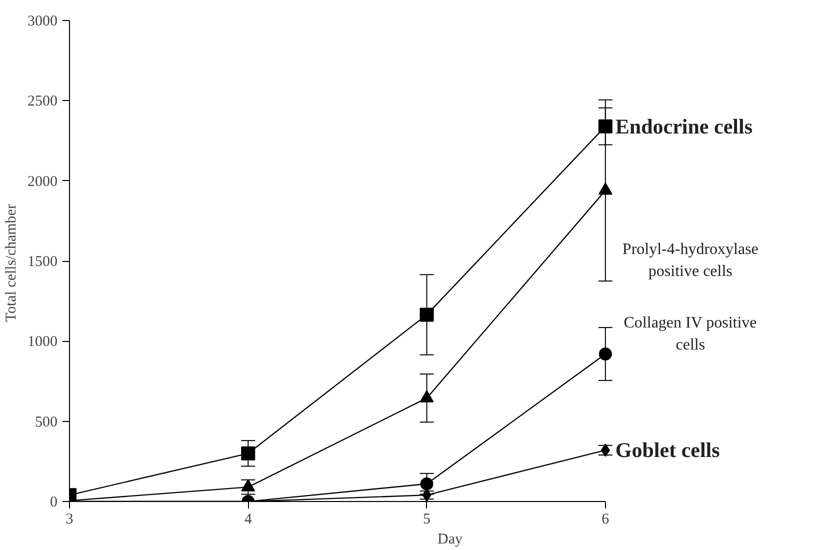  I want to click on y-tick-label: 500, so click(46, 422).